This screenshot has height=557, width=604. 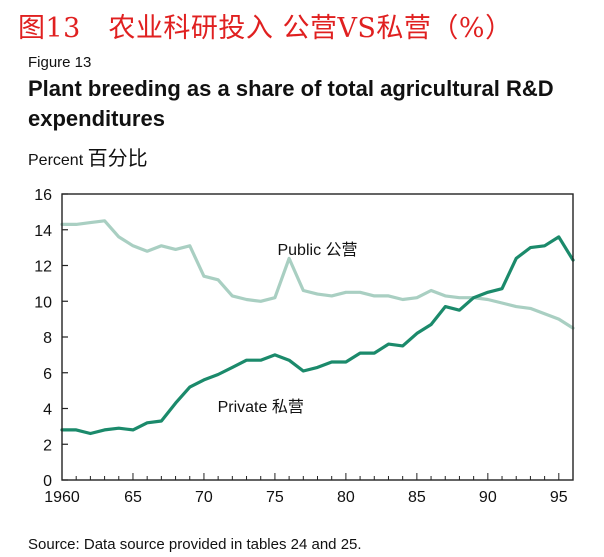 What do you see at coordinates (47, 374) in the screenshot?
I see `y-tick-label: 6` at bounding box center [47, 374].